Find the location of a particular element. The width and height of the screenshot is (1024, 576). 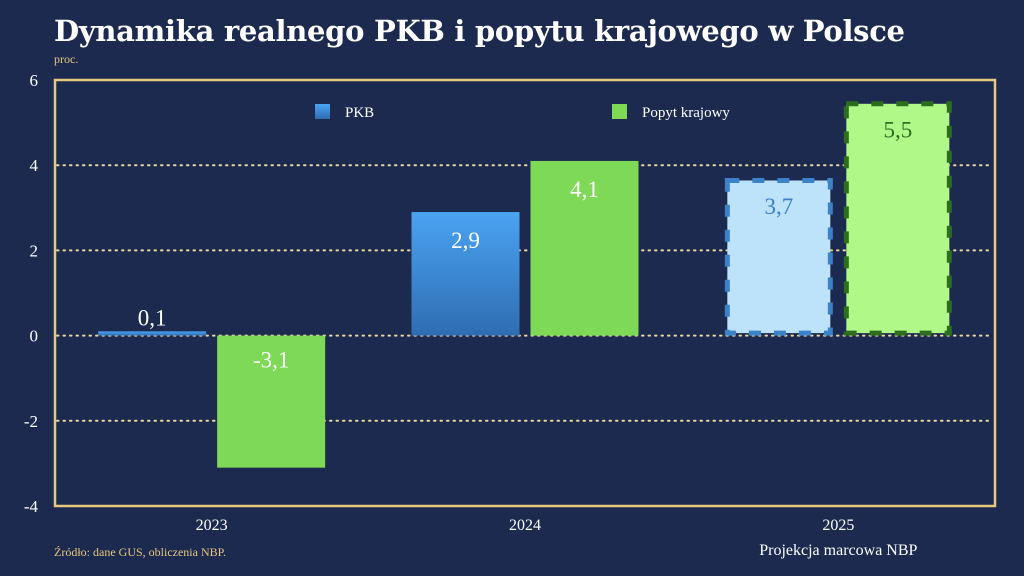

y-tick-label: 2 is located at coordinates (34, 250).